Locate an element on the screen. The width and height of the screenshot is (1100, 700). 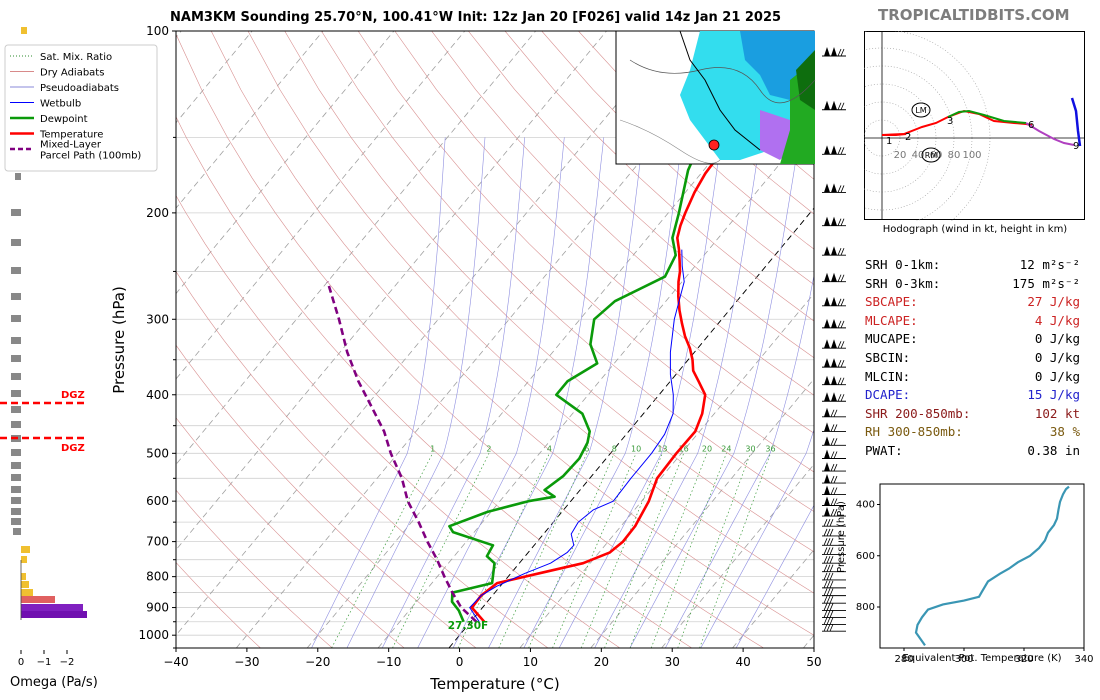
hodo-height-label: 6 is located at coordinates (1031, 125).